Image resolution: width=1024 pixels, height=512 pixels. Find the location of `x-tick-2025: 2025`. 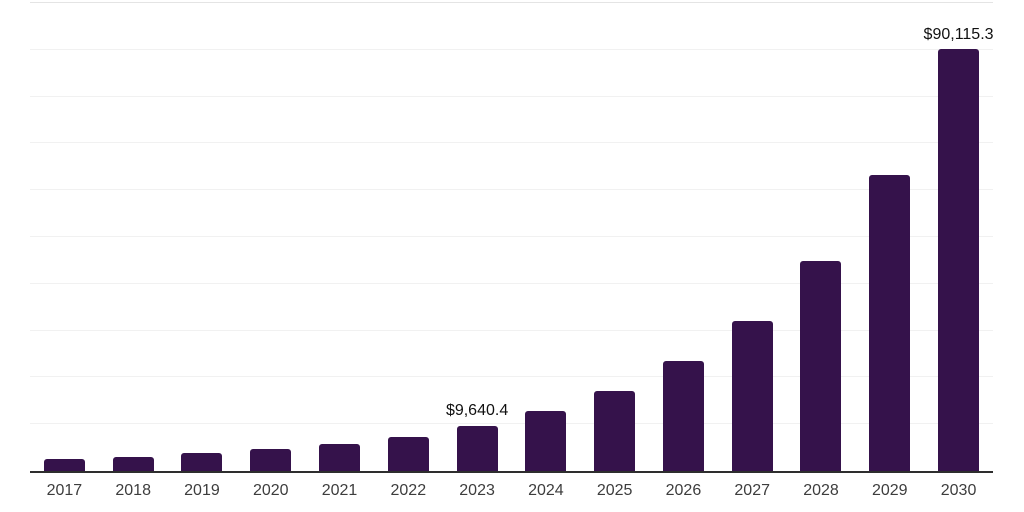

x-tick-2025: 2025 is located at coordinates (614, 490).